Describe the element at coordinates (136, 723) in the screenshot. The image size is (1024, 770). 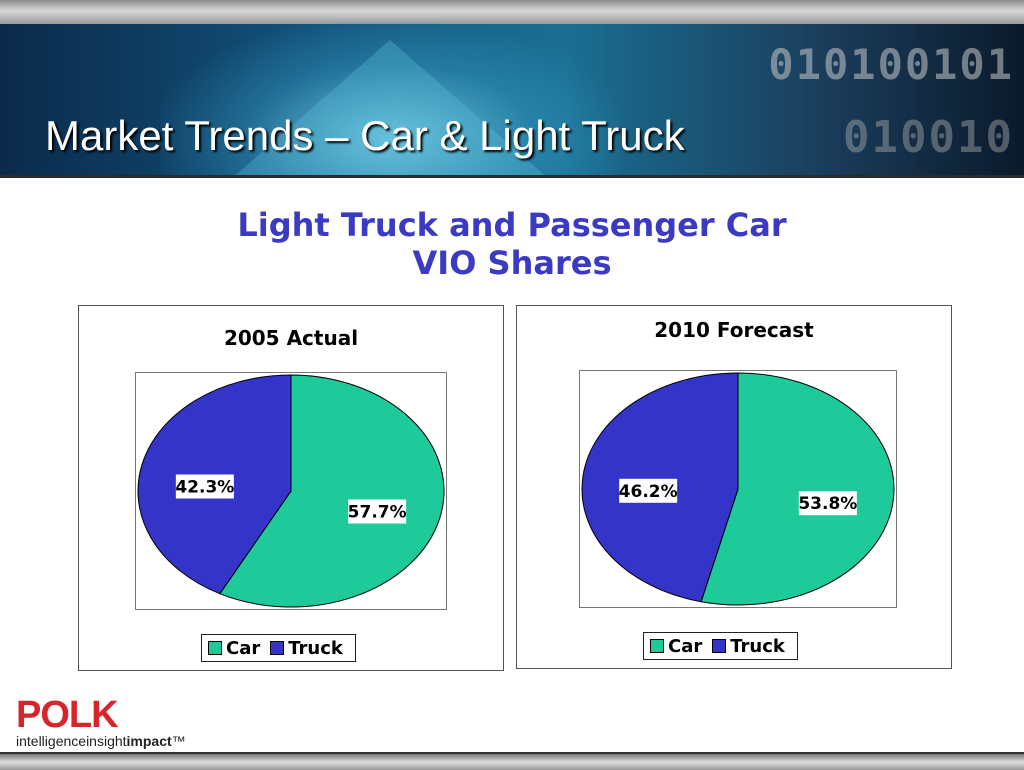
I see `polk-logo: POLK intelligenceinsightimpact™` at that location.